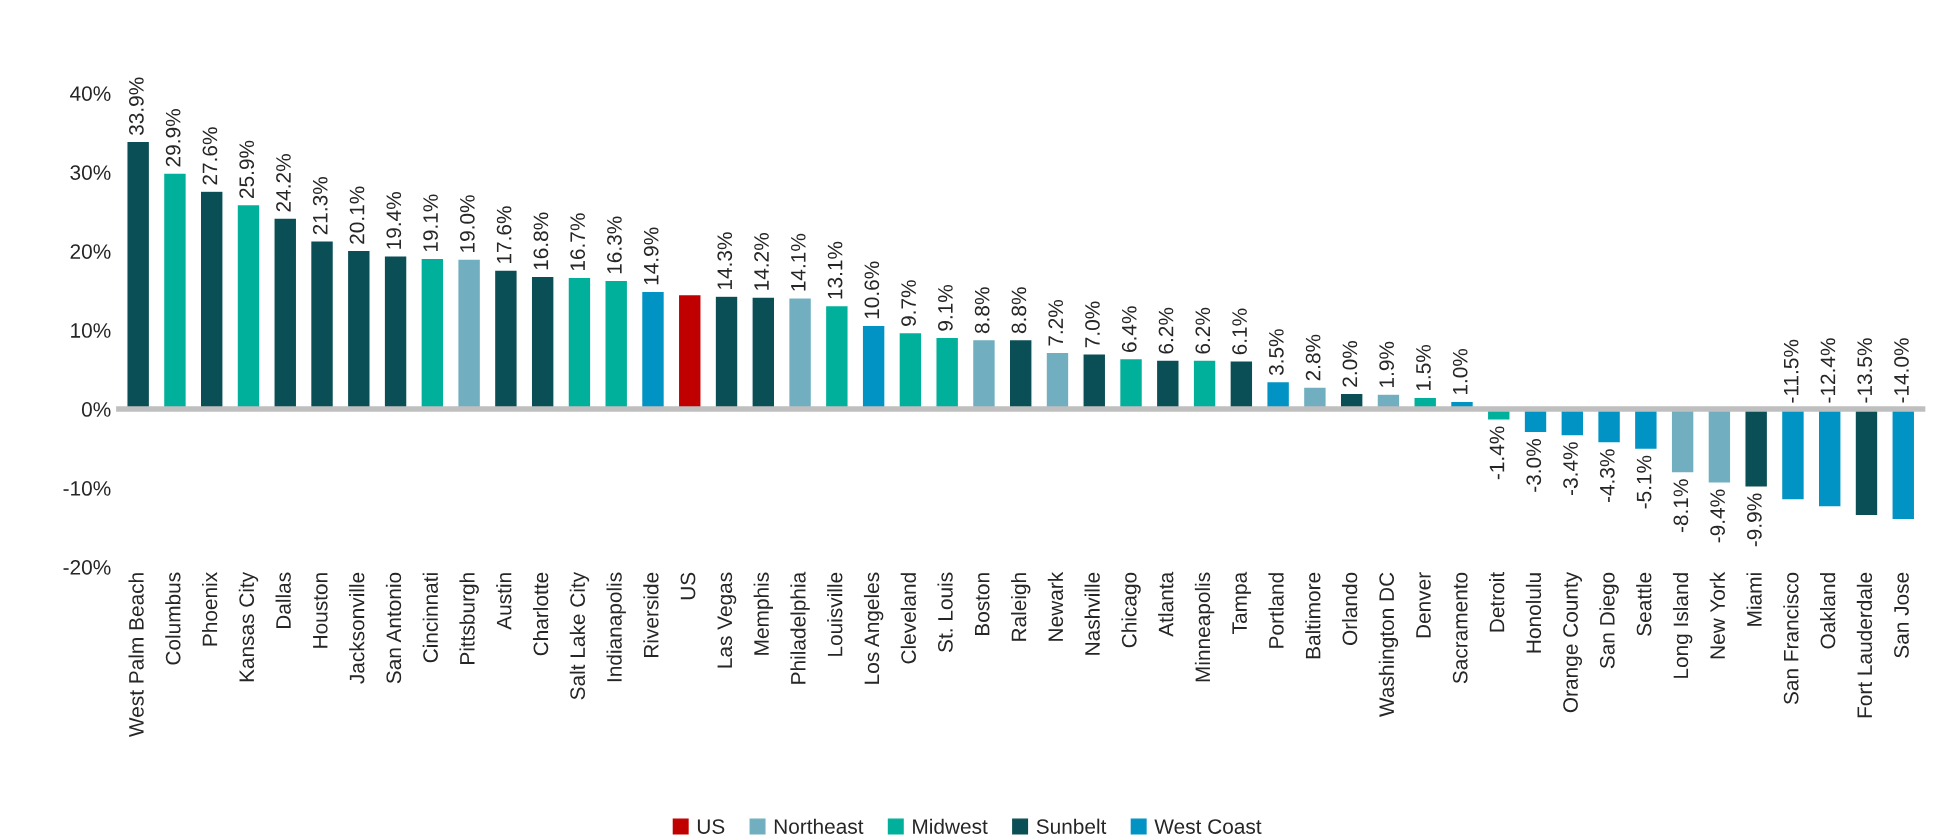  I want to click on y-tick-label: 20%, so click(90, 251).